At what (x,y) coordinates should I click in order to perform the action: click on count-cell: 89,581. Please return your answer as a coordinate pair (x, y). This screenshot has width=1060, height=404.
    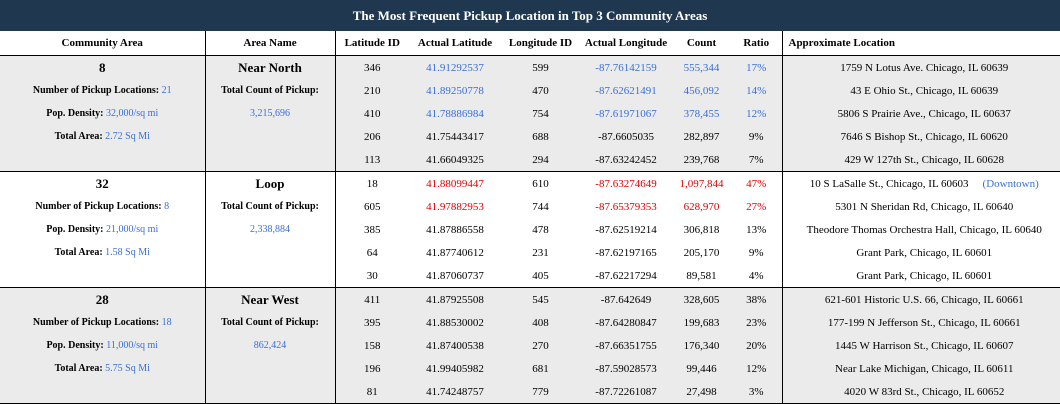
    Looking at the image, I should click on (701, 276).